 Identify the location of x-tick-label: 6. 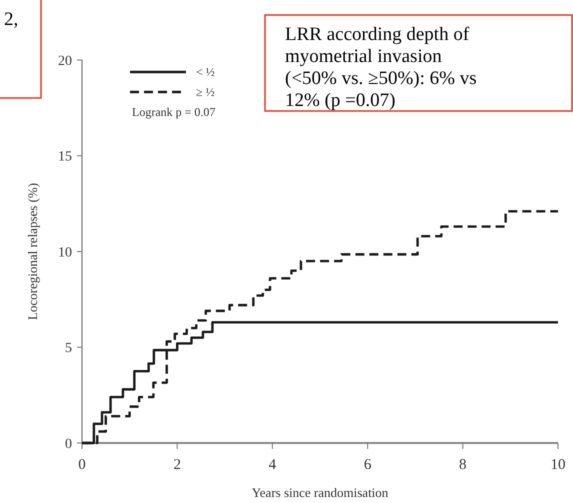
(368, 465).